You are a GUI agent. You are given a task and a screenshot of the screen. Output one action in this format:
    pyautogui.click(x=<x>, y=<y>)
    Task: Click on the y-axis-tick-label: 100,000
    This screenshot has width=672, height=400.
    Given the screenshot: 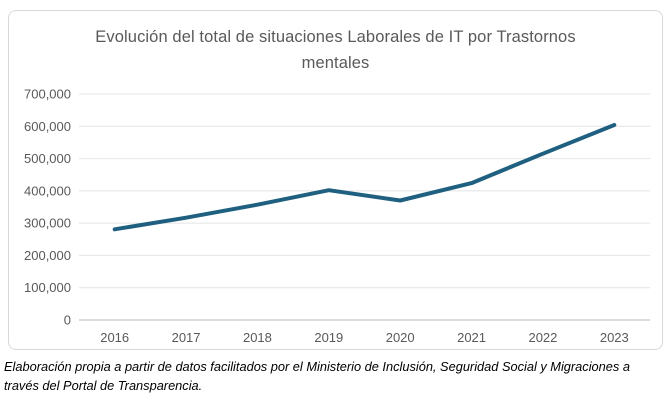 What is the action you would take?
    pyautogui.click(x=47, y=287)
    